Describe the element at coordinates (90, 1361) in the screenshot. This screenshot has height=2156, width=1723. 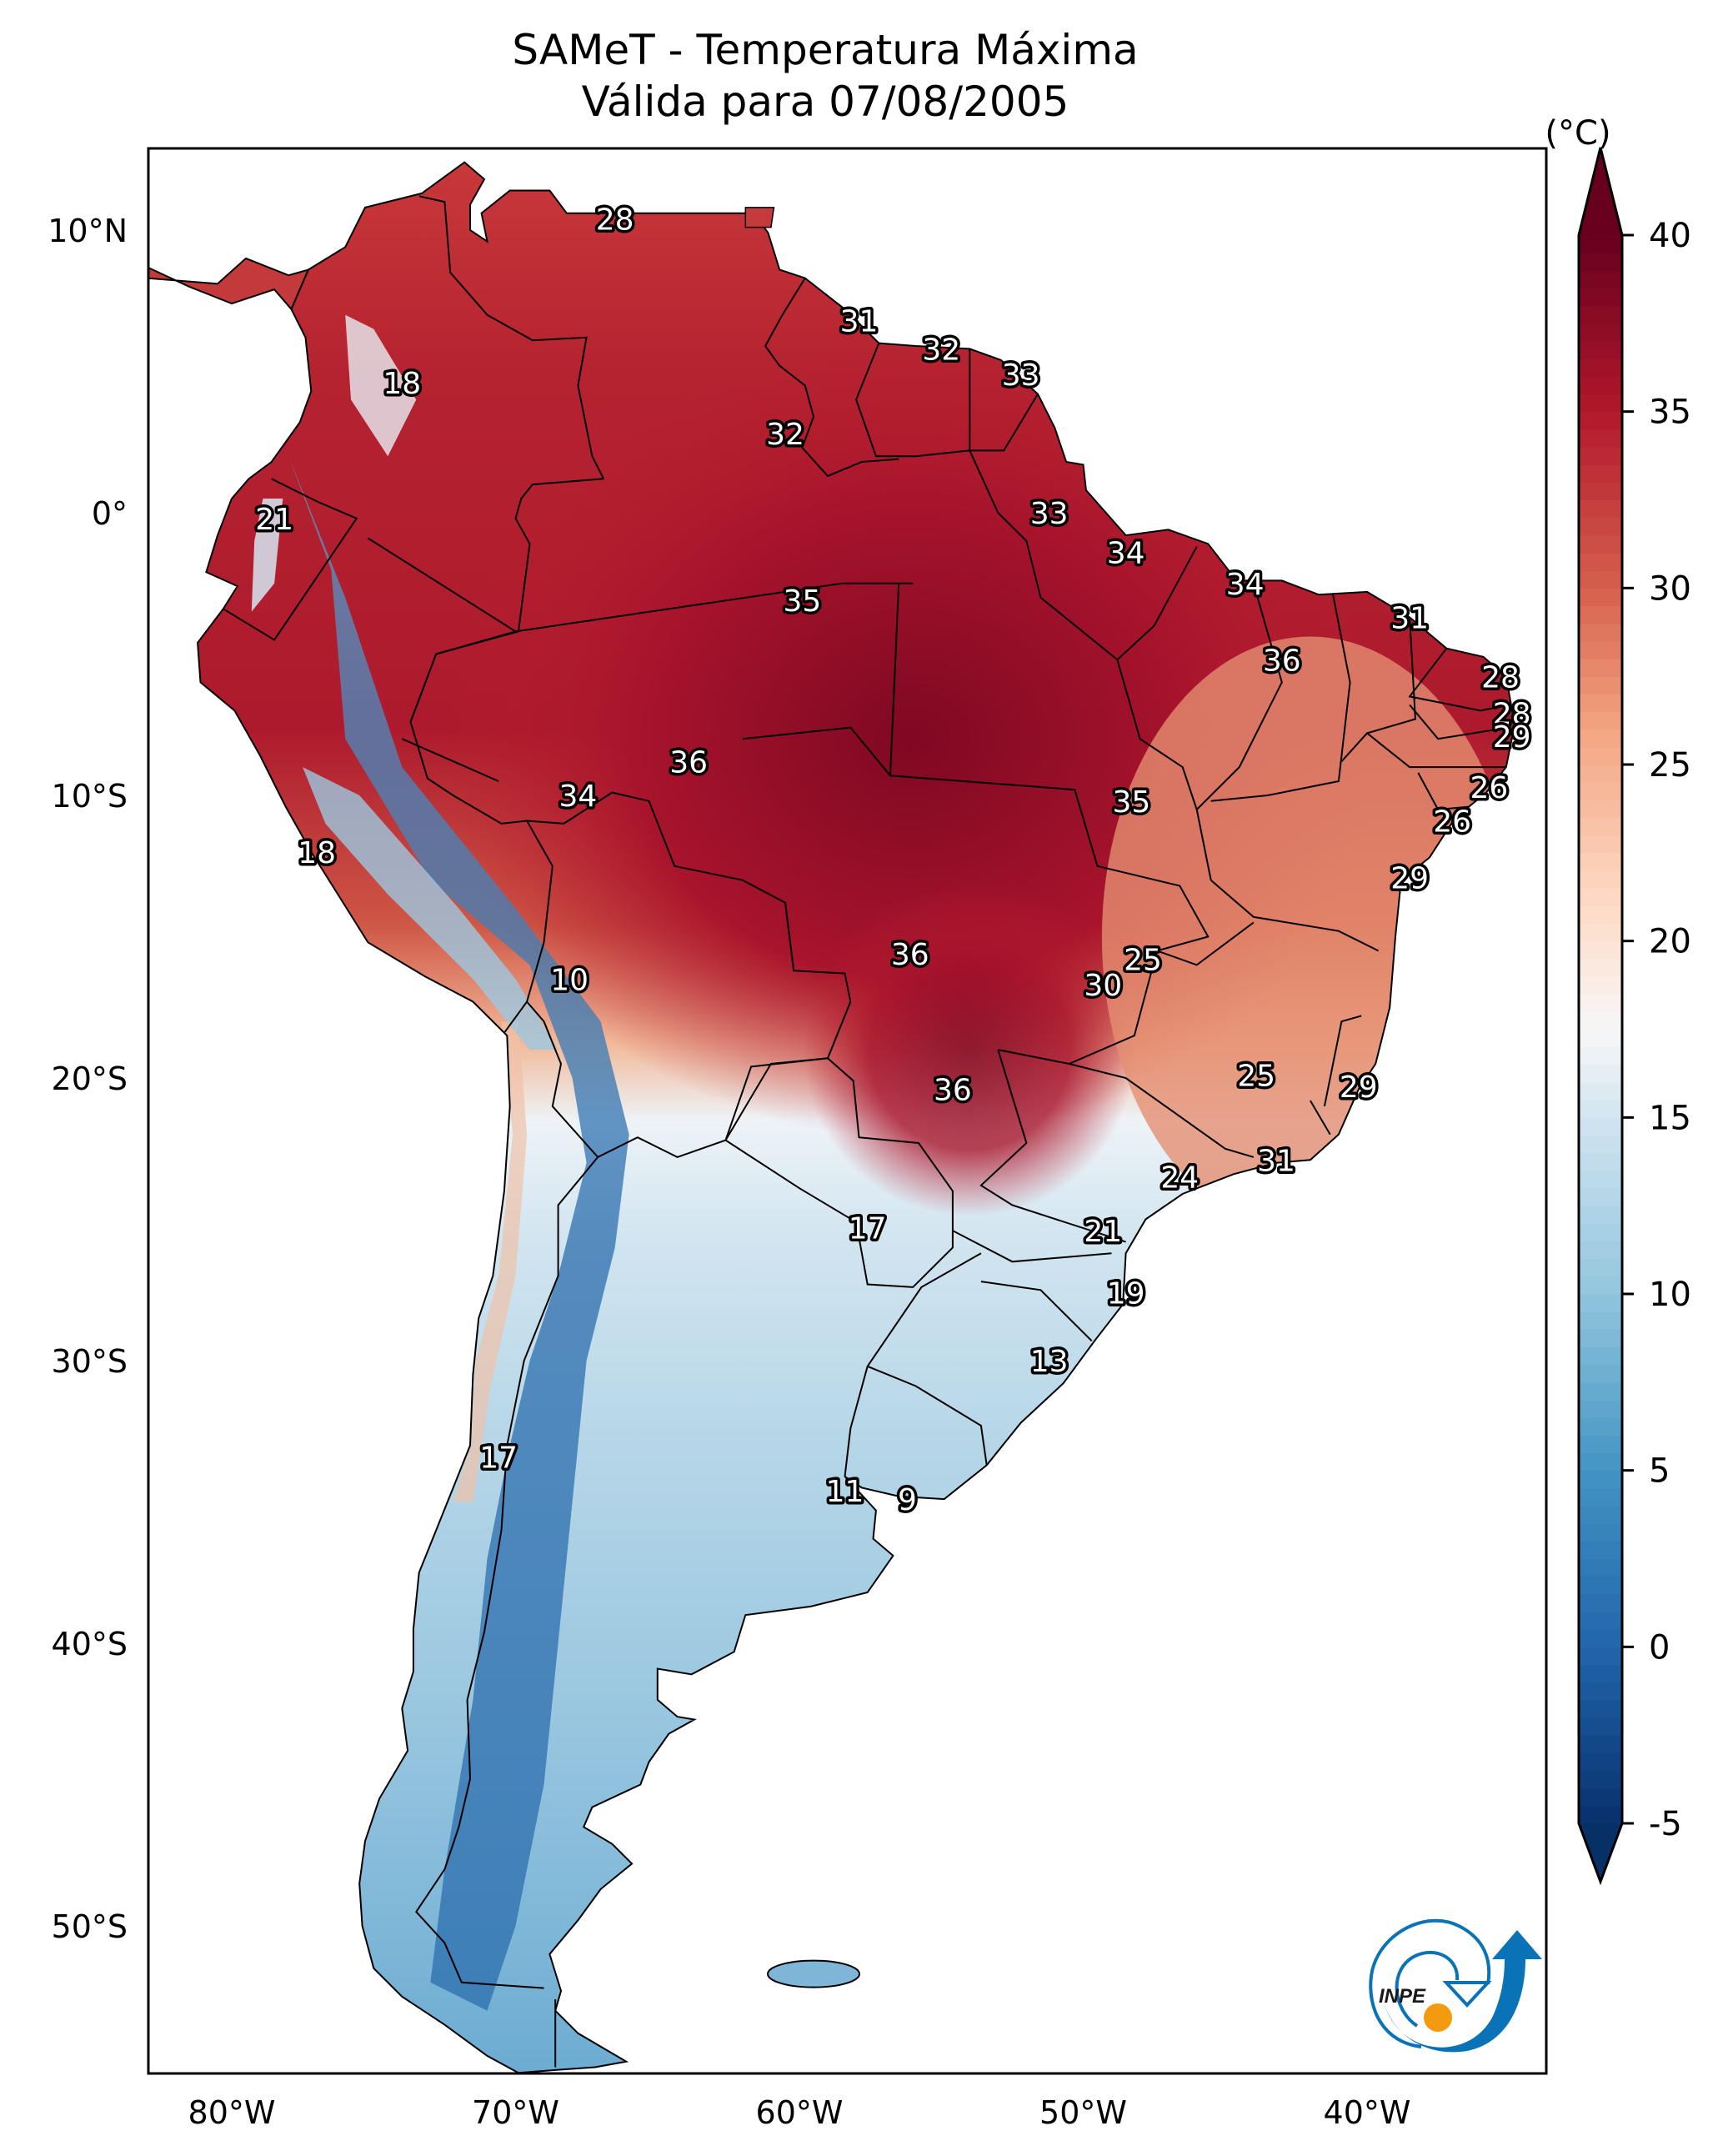
I see `y-tick-label: 30°S` at that location.